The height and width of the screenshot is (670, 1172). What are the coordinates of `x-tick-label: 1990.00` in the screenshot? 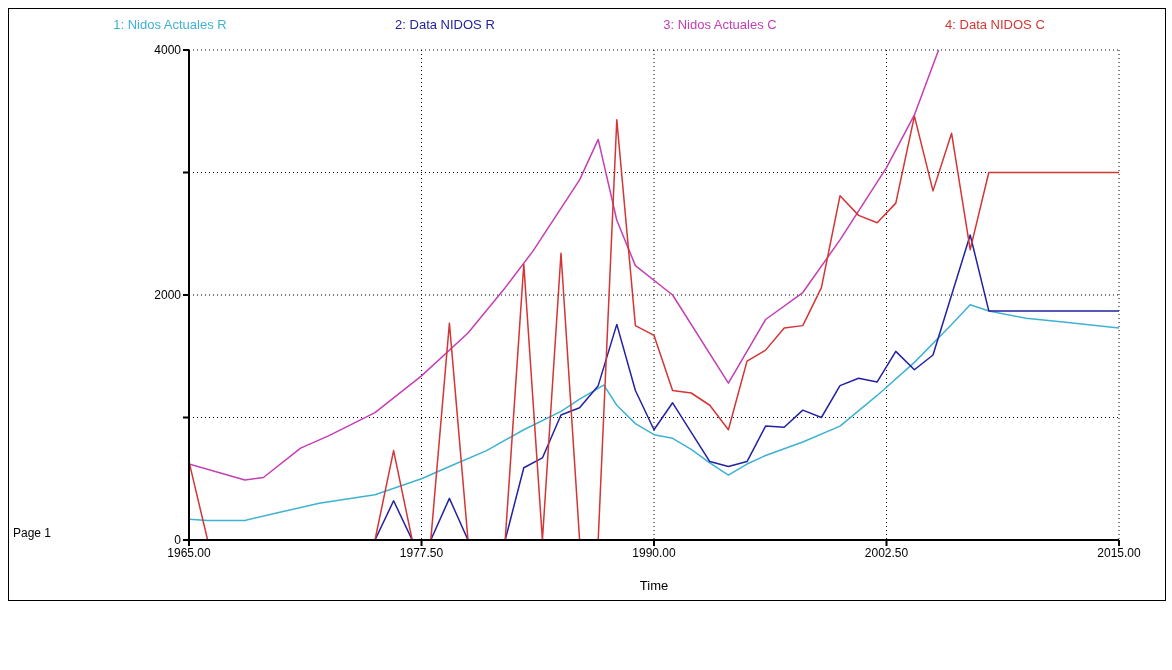 It's located at (654, 552).